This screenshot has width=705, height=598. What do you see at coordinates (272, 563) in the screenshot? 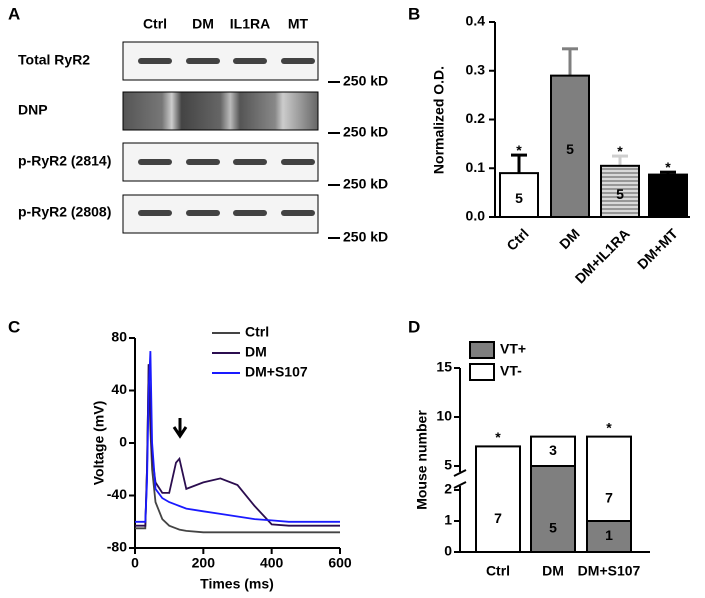
I see `x-tick-label: 400` at bounding box center [272, 563].